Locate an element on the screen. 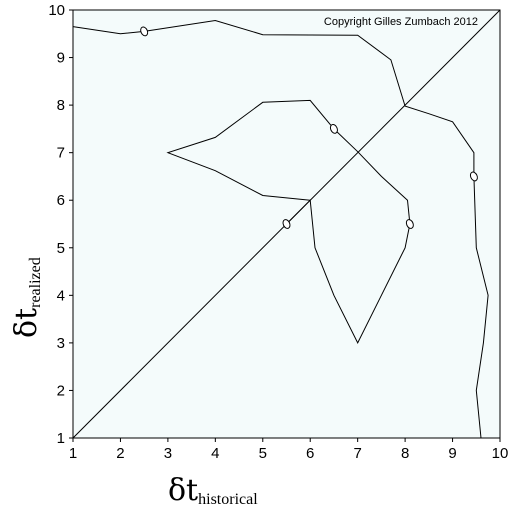 This screenshot has height=512, width=512. y-tick-label: 4 is located at coordinates (61, 295).